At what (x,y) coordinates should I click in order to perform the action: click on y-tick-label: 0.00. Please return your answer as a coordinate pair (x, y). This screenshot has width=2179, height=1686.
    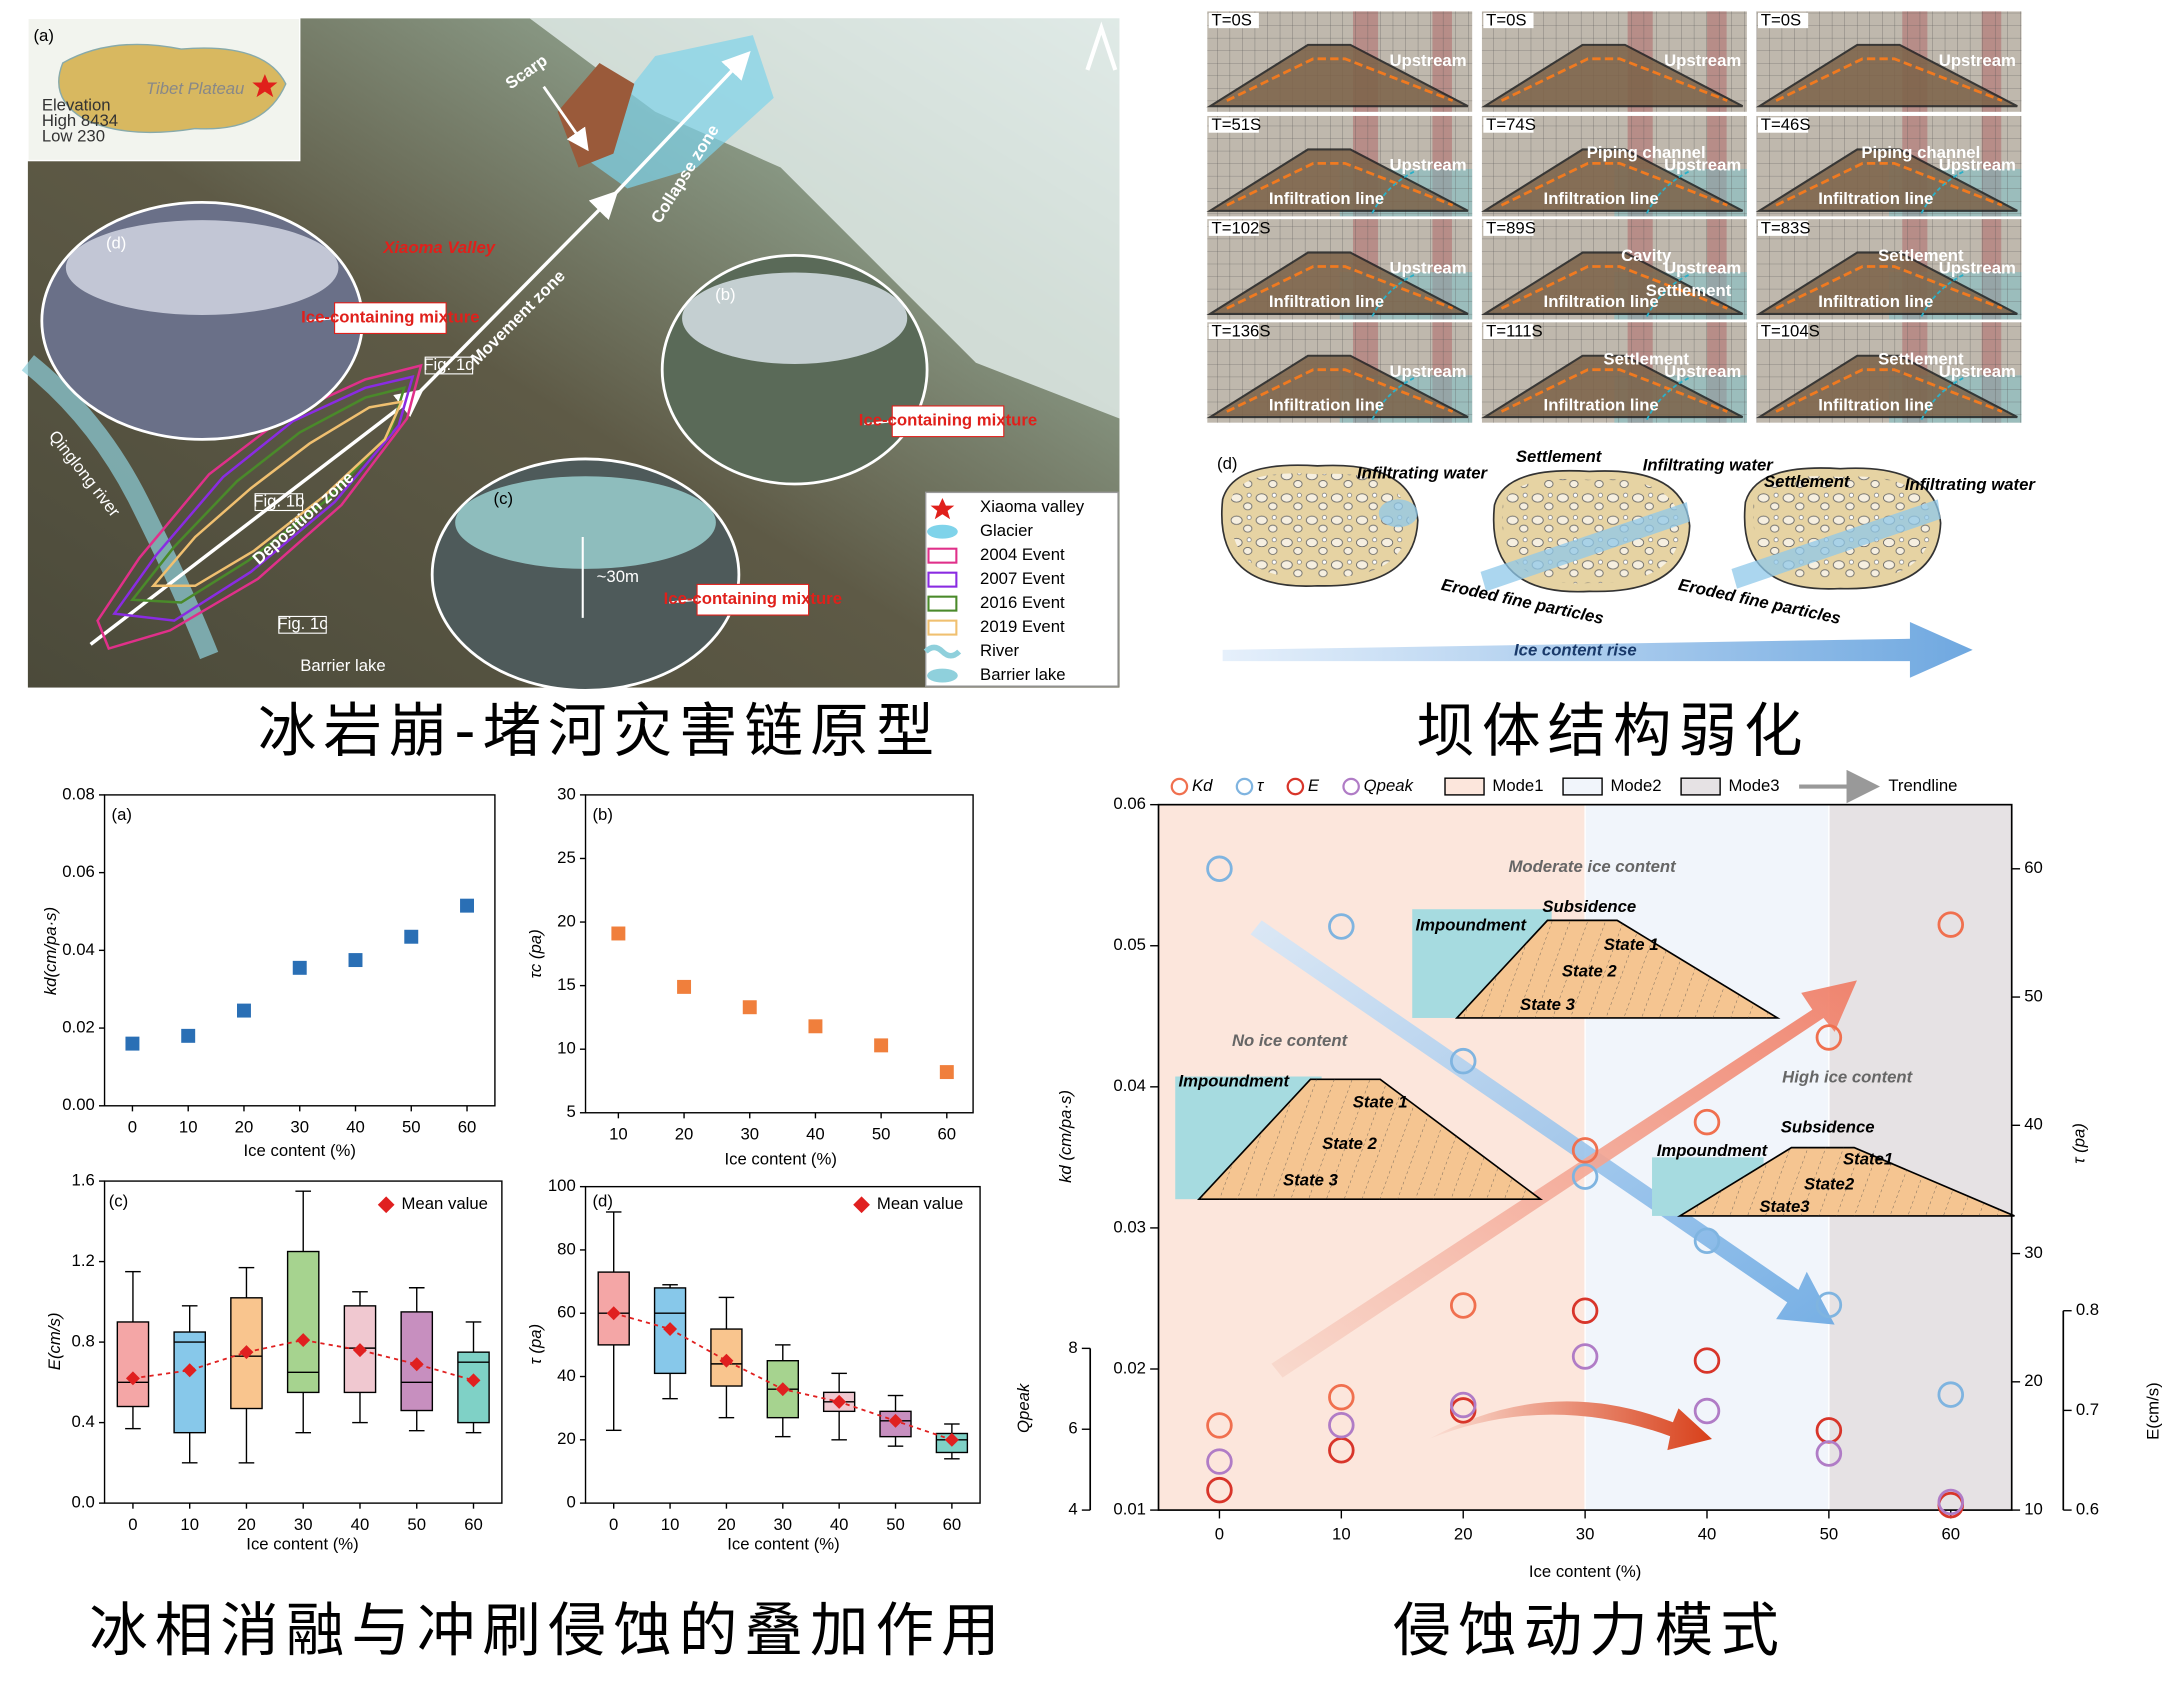
    Looking at the image, I should click on (78, 1104).